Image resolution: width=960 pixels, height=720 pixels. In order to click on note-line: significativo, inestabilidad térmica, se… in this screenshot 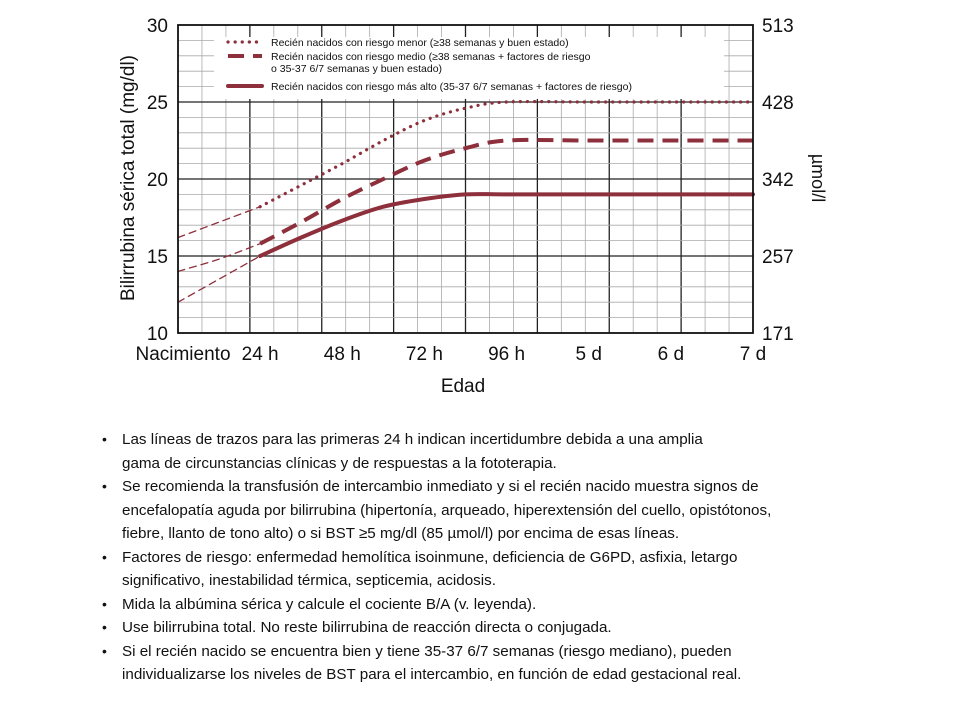, I will do `click(309, 580)`.